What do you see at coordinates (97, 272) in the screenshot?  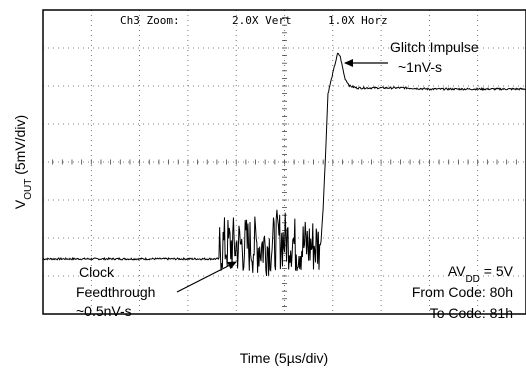 I see `annotation-clock-line1: Clock` at bounding box center [97, 272].